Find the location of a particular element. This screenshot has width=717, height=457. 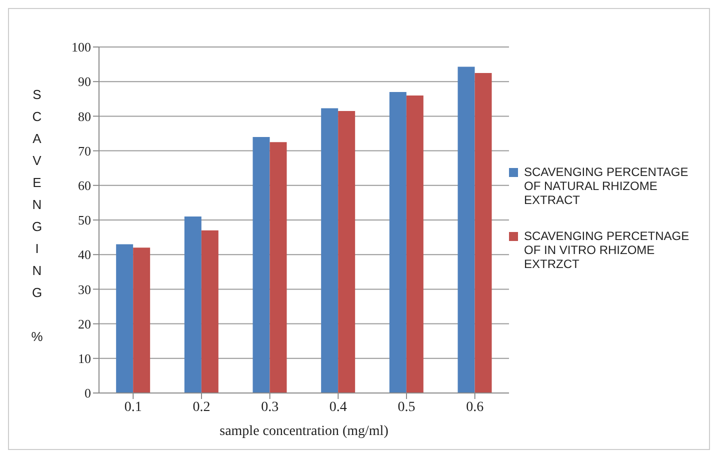

y-tick-label: 80 is located at coordinates (84, 116).